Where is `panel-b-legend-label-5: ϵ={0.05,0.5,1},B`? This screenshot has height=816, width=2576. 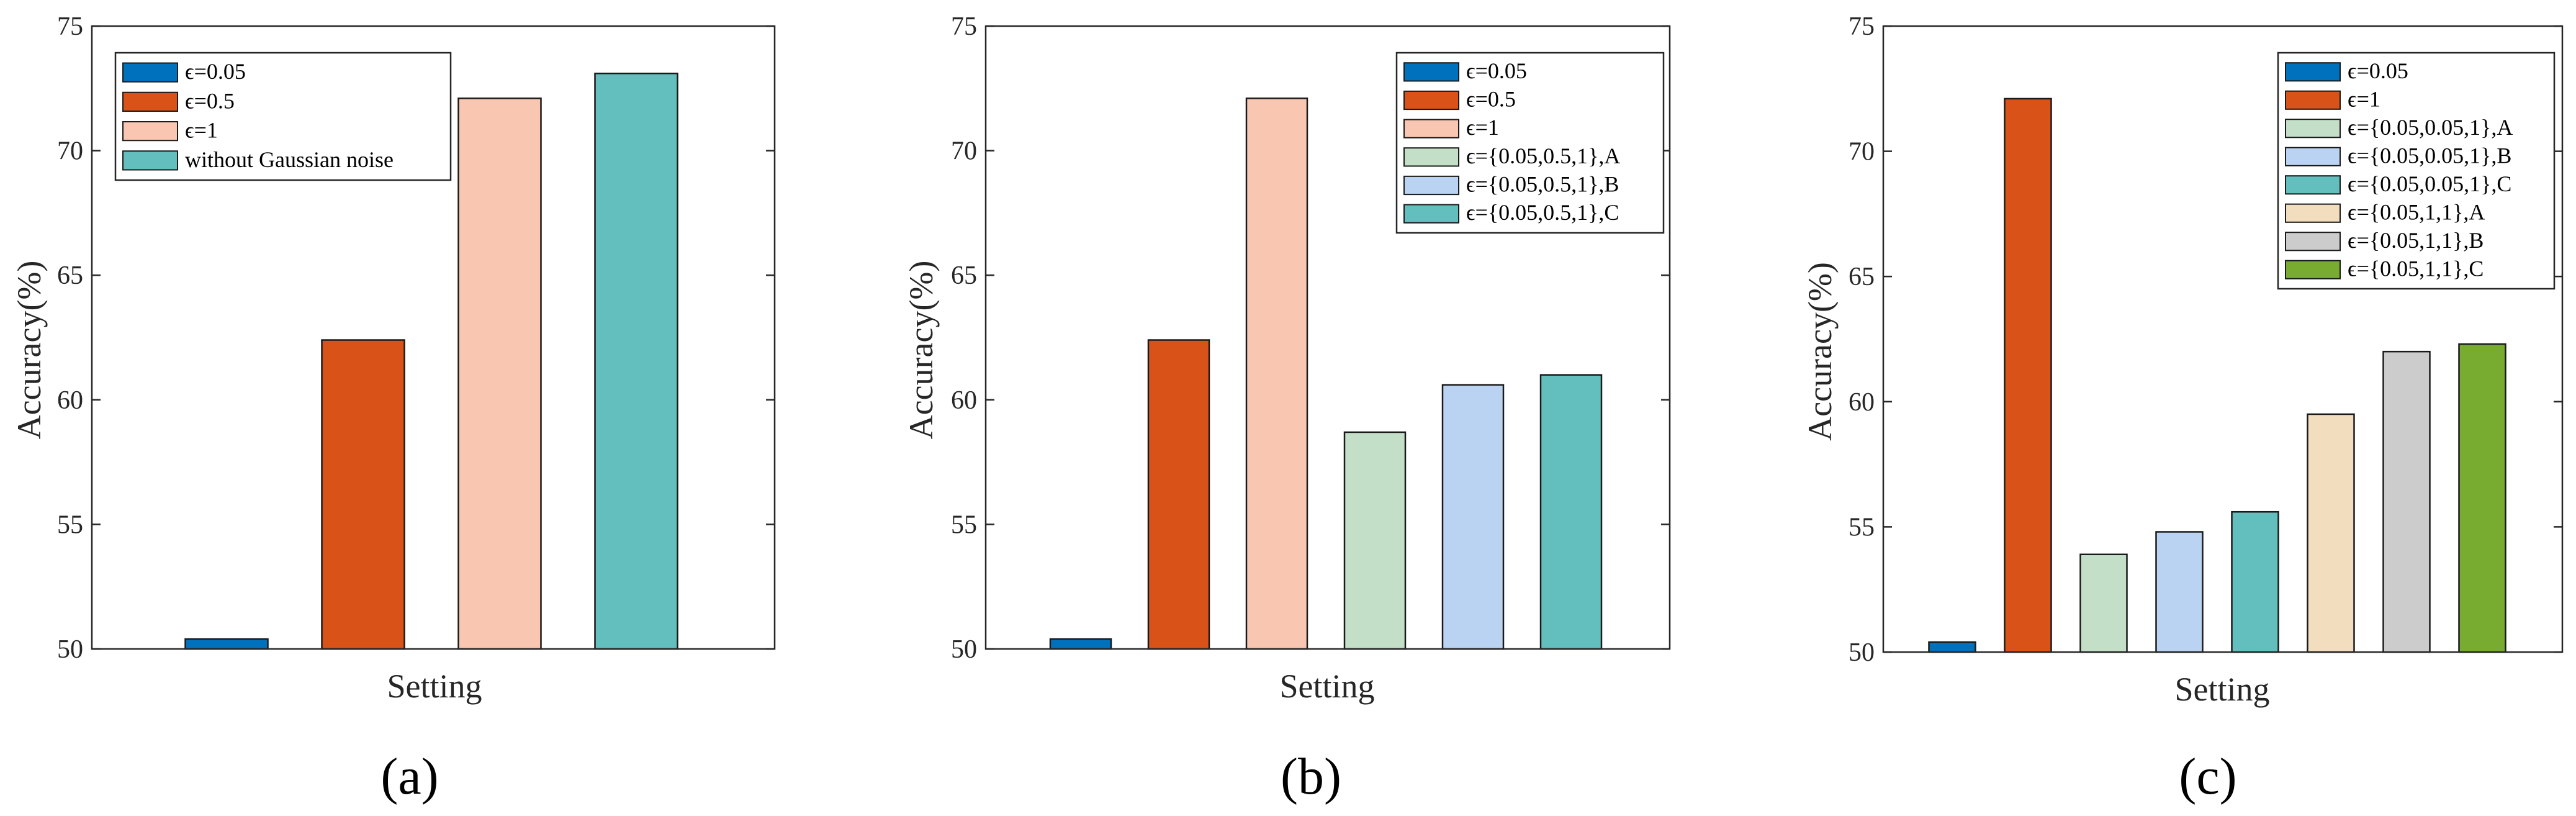
panel-b-legend-label-5: ϵ={0.05,0.5,1},B is located at coordinates (1542, 184).